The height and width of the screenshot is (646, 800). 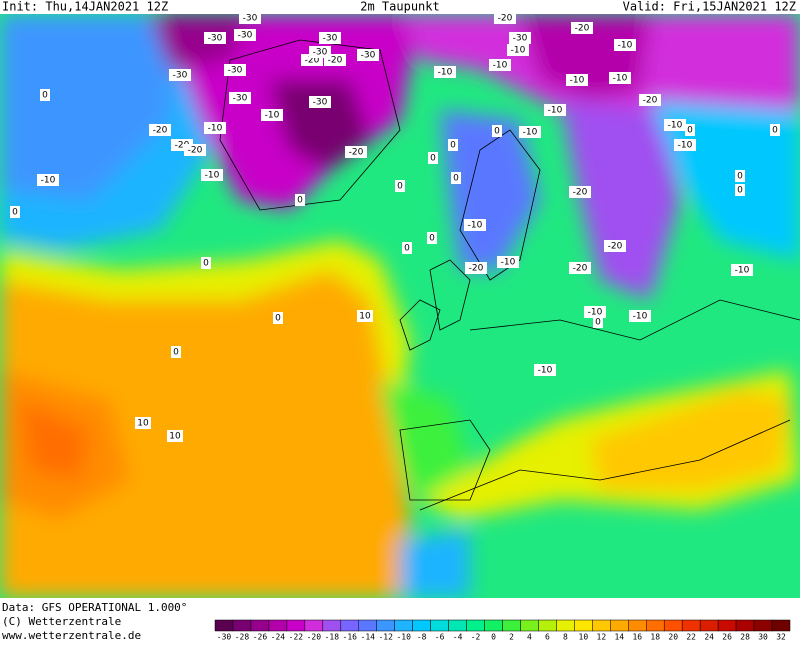 What do you see at coordinates (61, 621) in the screenshot?
I see `copyright: (C) Wetterzentrale` at bounding box center [61, 621].